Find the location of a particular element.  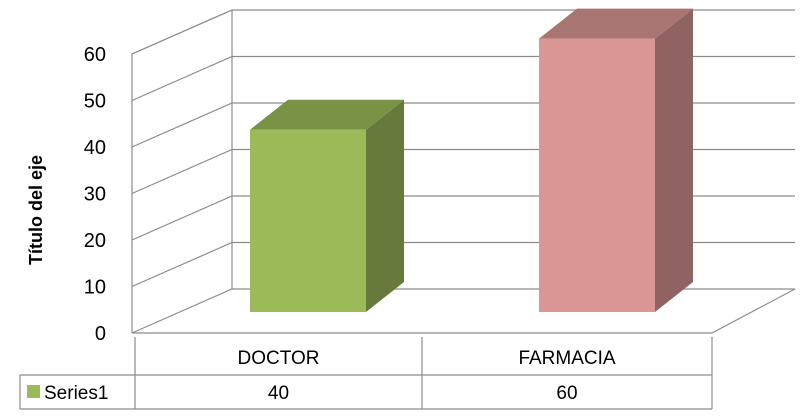

category-label: DOCTOR is located at coordinates (279, 358).